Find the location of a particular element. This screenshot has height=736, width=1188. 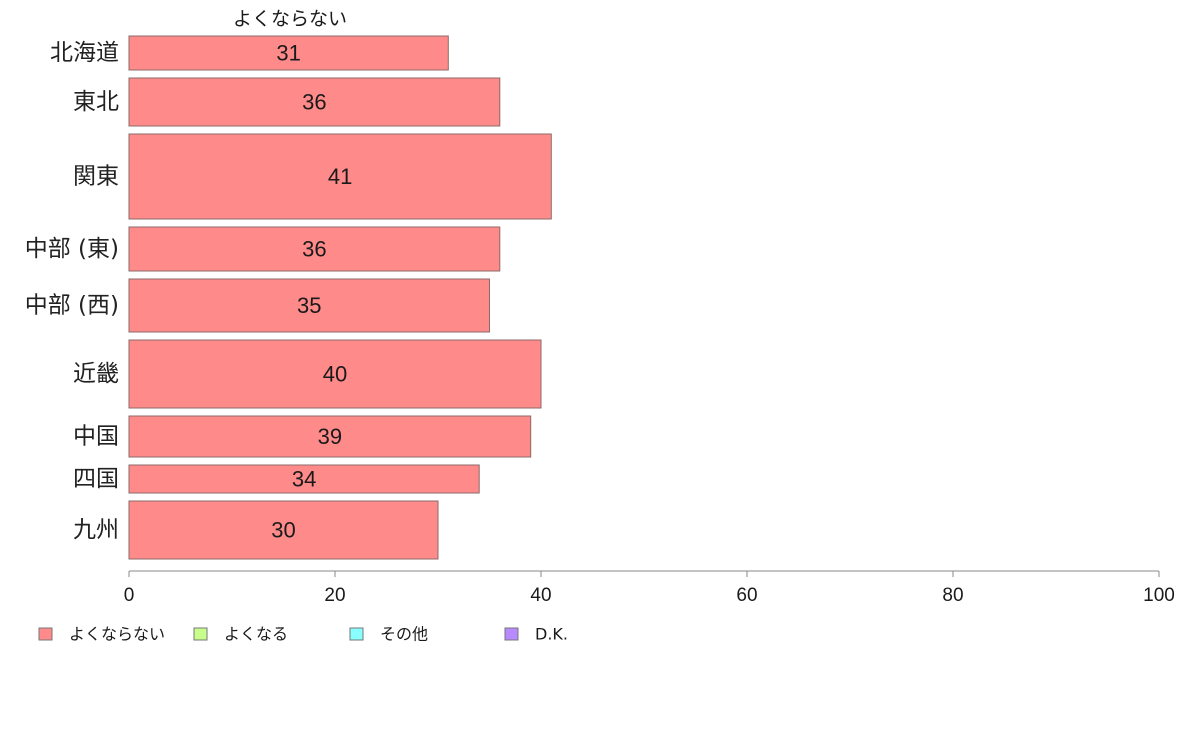

bar-value-label: 31 is located at coordinates (288, 53).